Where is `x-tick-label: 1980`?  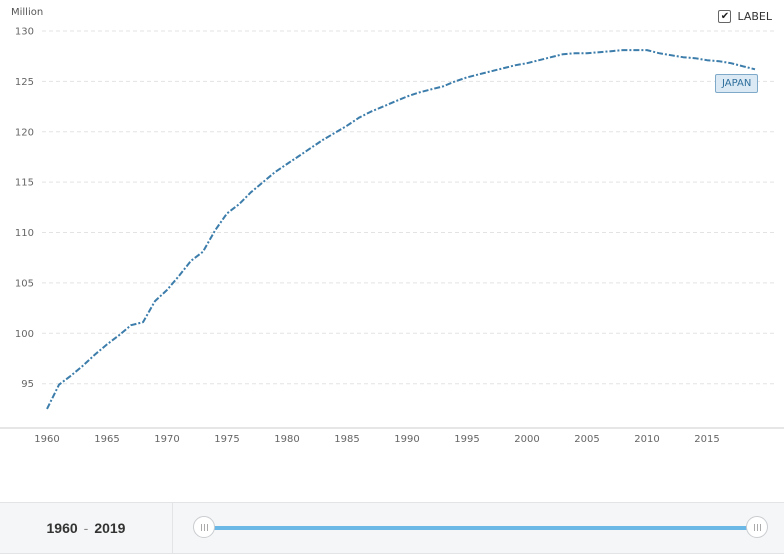 x-tick-label: 1980 is located at coordinates (286, 439).